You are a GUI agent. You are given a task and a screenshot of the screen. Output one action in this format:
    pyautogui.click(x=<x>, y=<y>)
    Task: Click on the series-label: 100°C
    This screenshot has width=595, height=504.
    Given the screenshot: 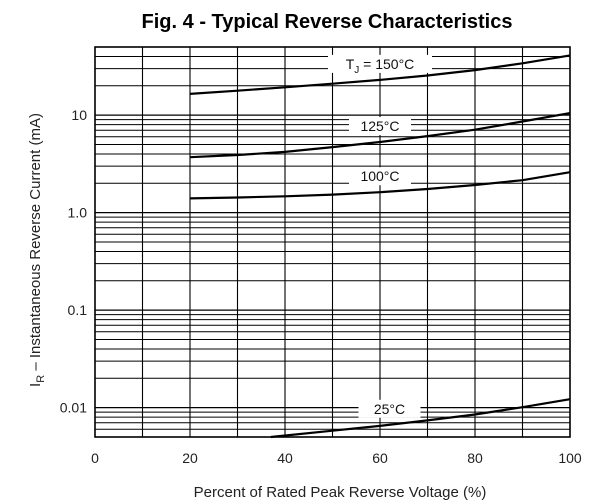 What is the action you would take?
    pyautogui.click(x=379, y=176)
    